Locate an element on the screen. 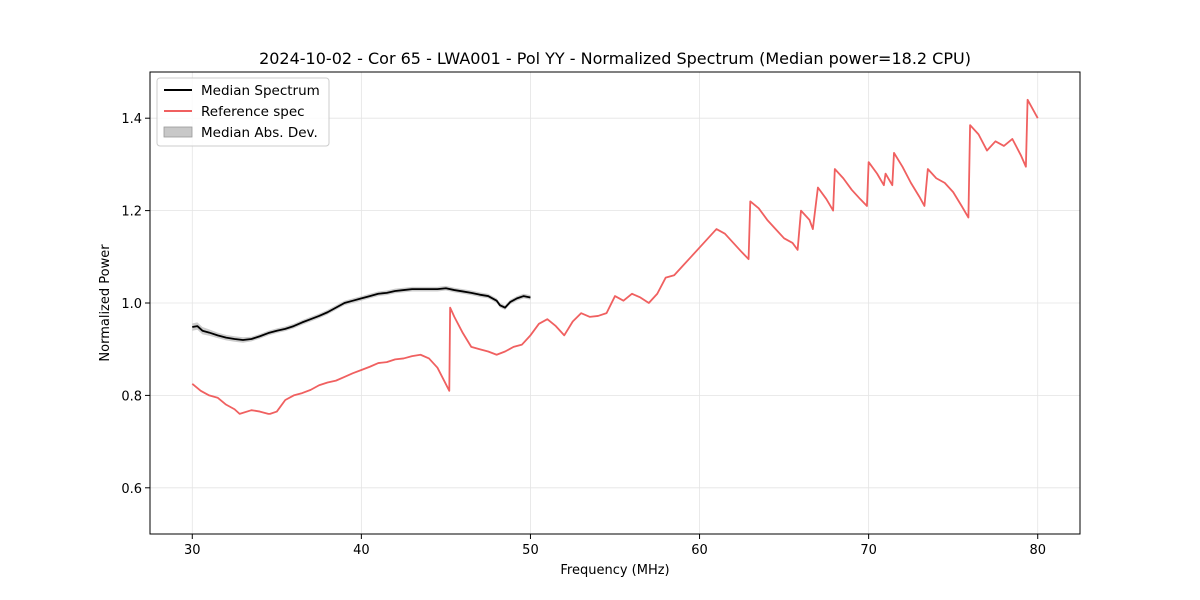  x-tick-label: 40 is located at coordinates (361, 550).